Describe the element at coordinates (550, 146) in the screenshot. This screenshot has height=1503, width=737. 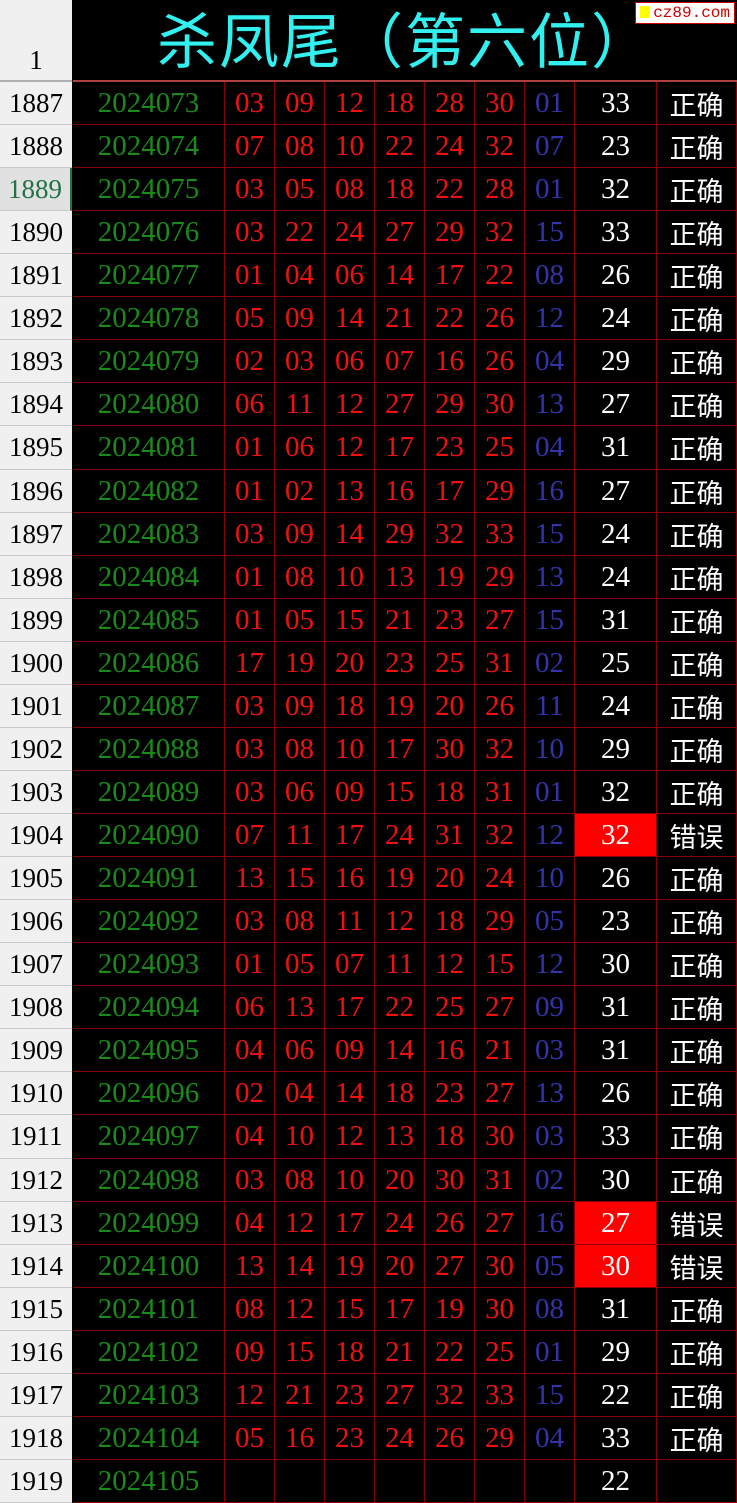
I see `blue-ball-cell: 07` at that location.